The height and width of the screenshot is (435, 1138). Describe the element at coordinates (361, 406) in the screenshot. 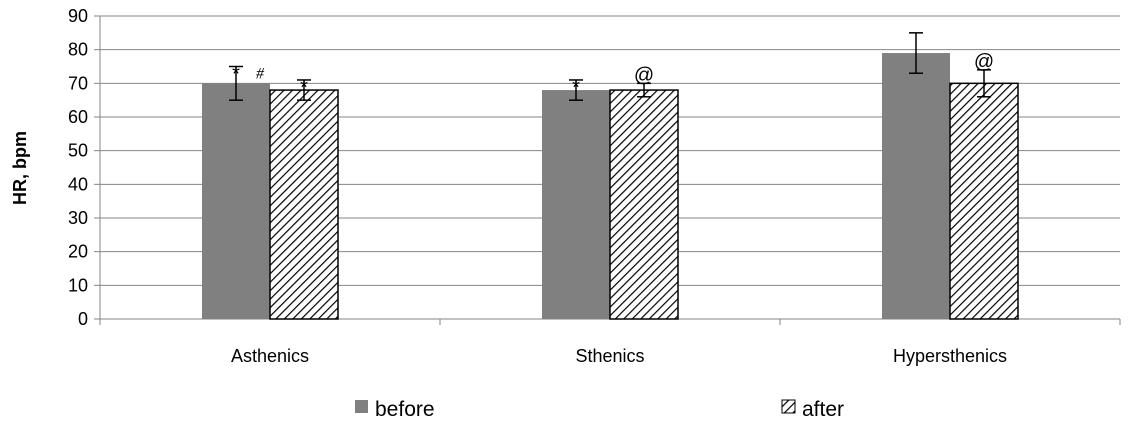

I see `legend-swatch-before` at that location.